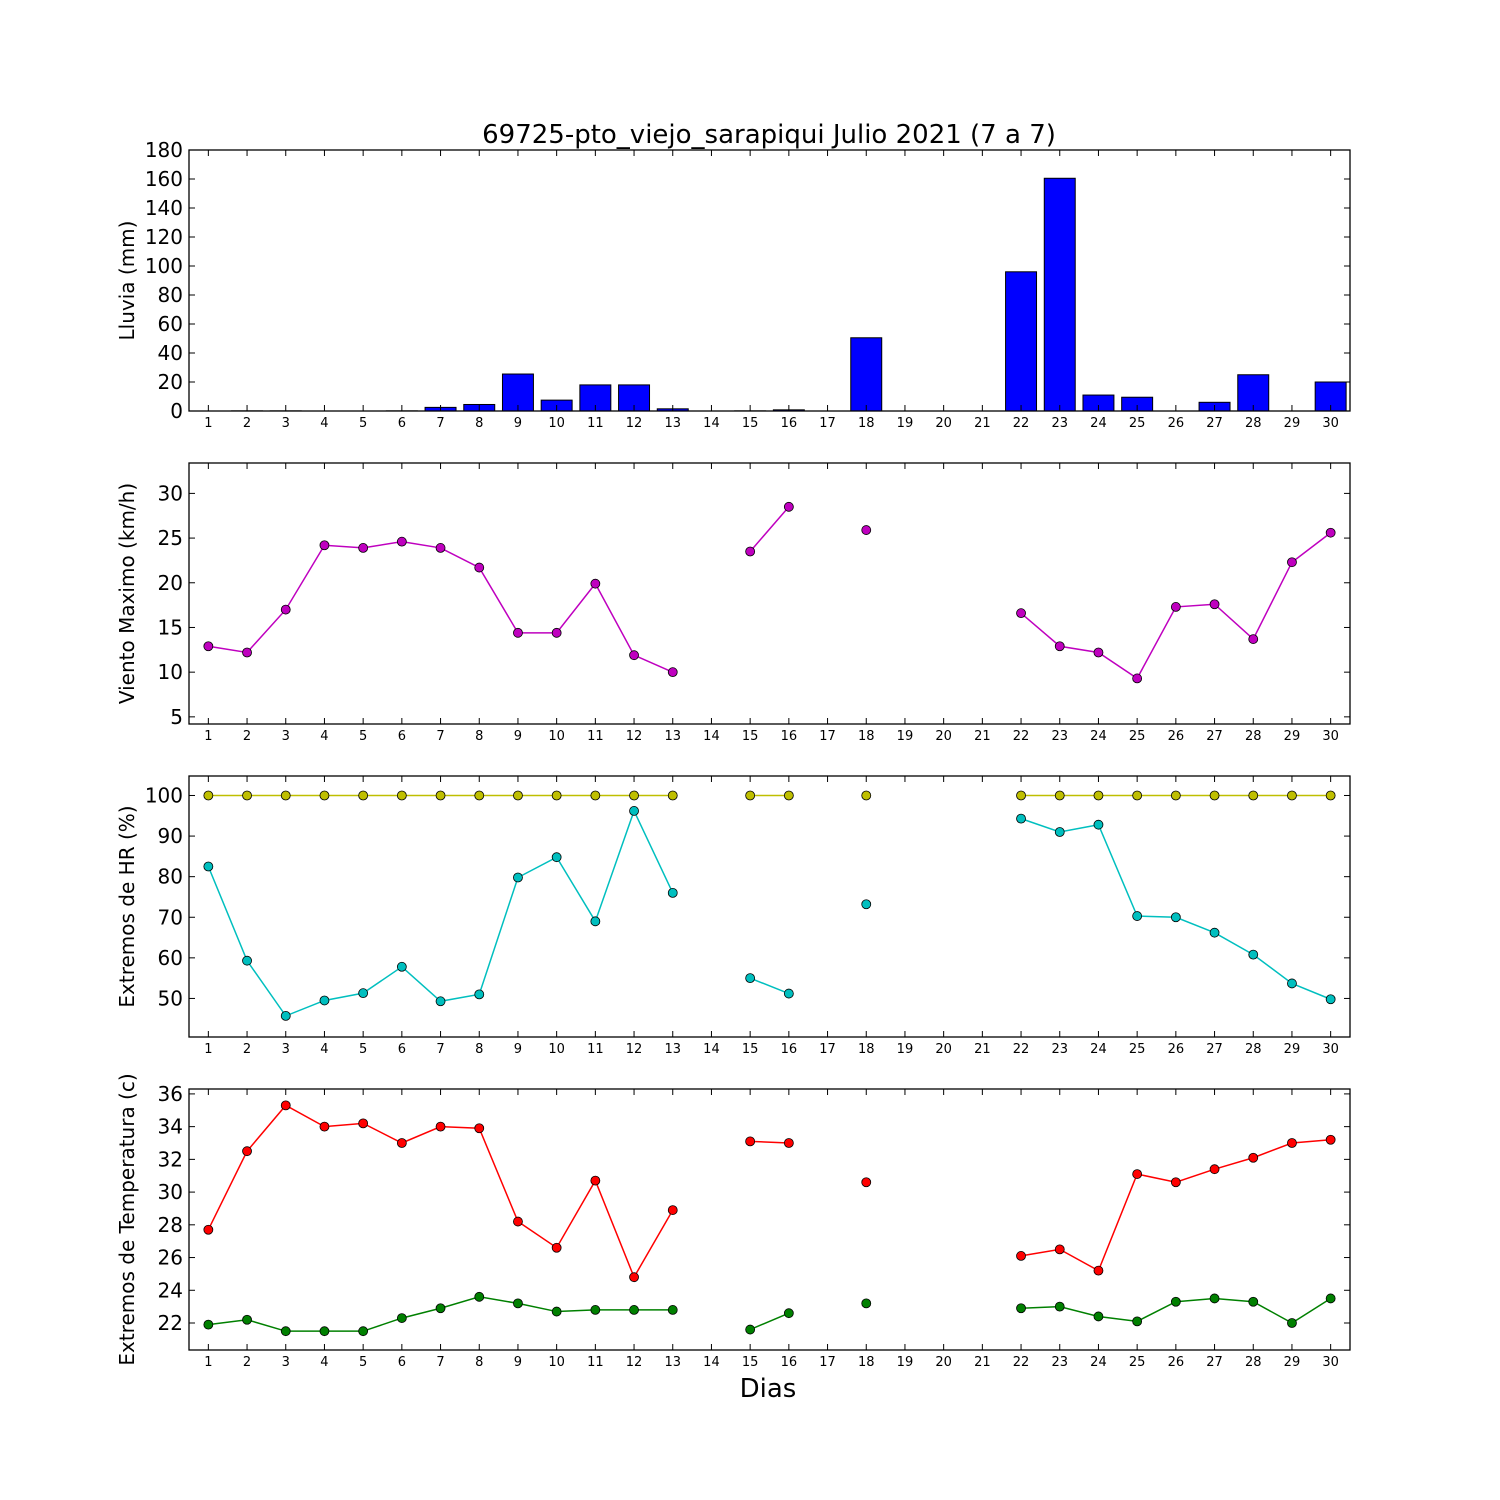 This screenshot has height=1500, width=1500. Describe the element at coordinates (170, 538) in the screenshot. I see `y-tick-label-wind-25: 25` at that location.